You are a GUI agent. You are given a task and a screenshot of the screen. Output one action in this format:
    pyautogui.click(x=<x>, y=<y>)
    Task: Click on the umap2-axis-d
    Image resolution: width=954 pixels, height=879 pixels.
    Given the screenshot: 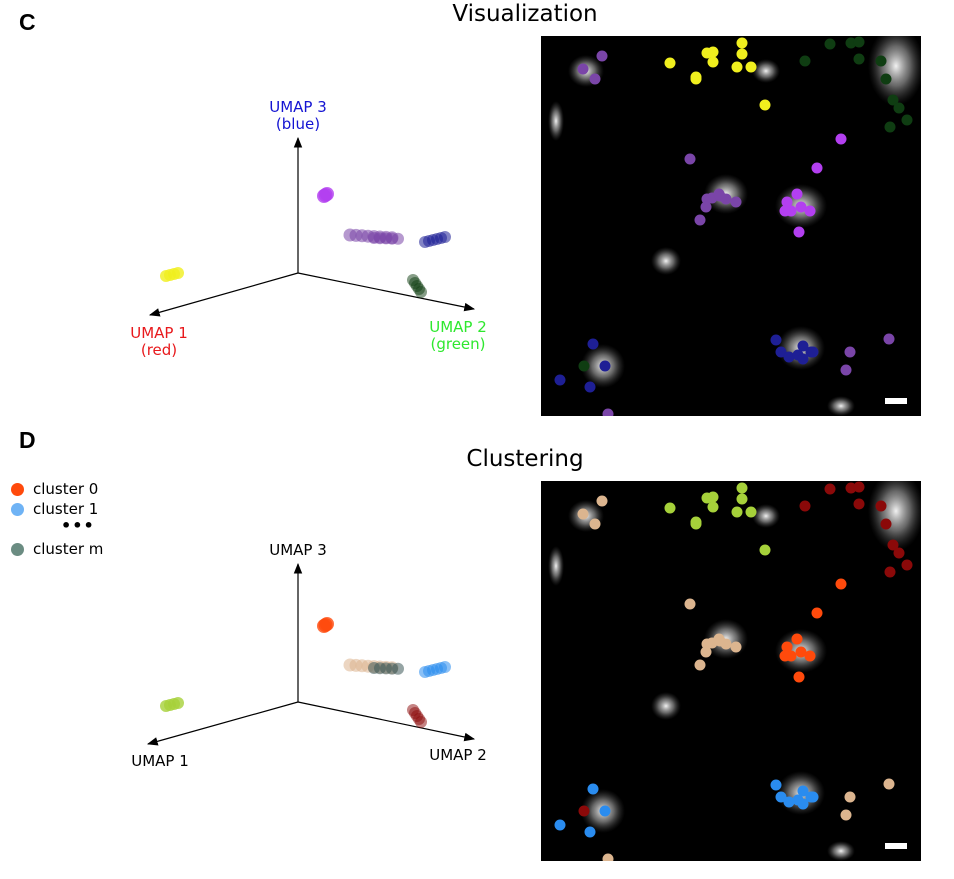 What is the action you would take?
    pyautogui.click(x=386, y=721)
    